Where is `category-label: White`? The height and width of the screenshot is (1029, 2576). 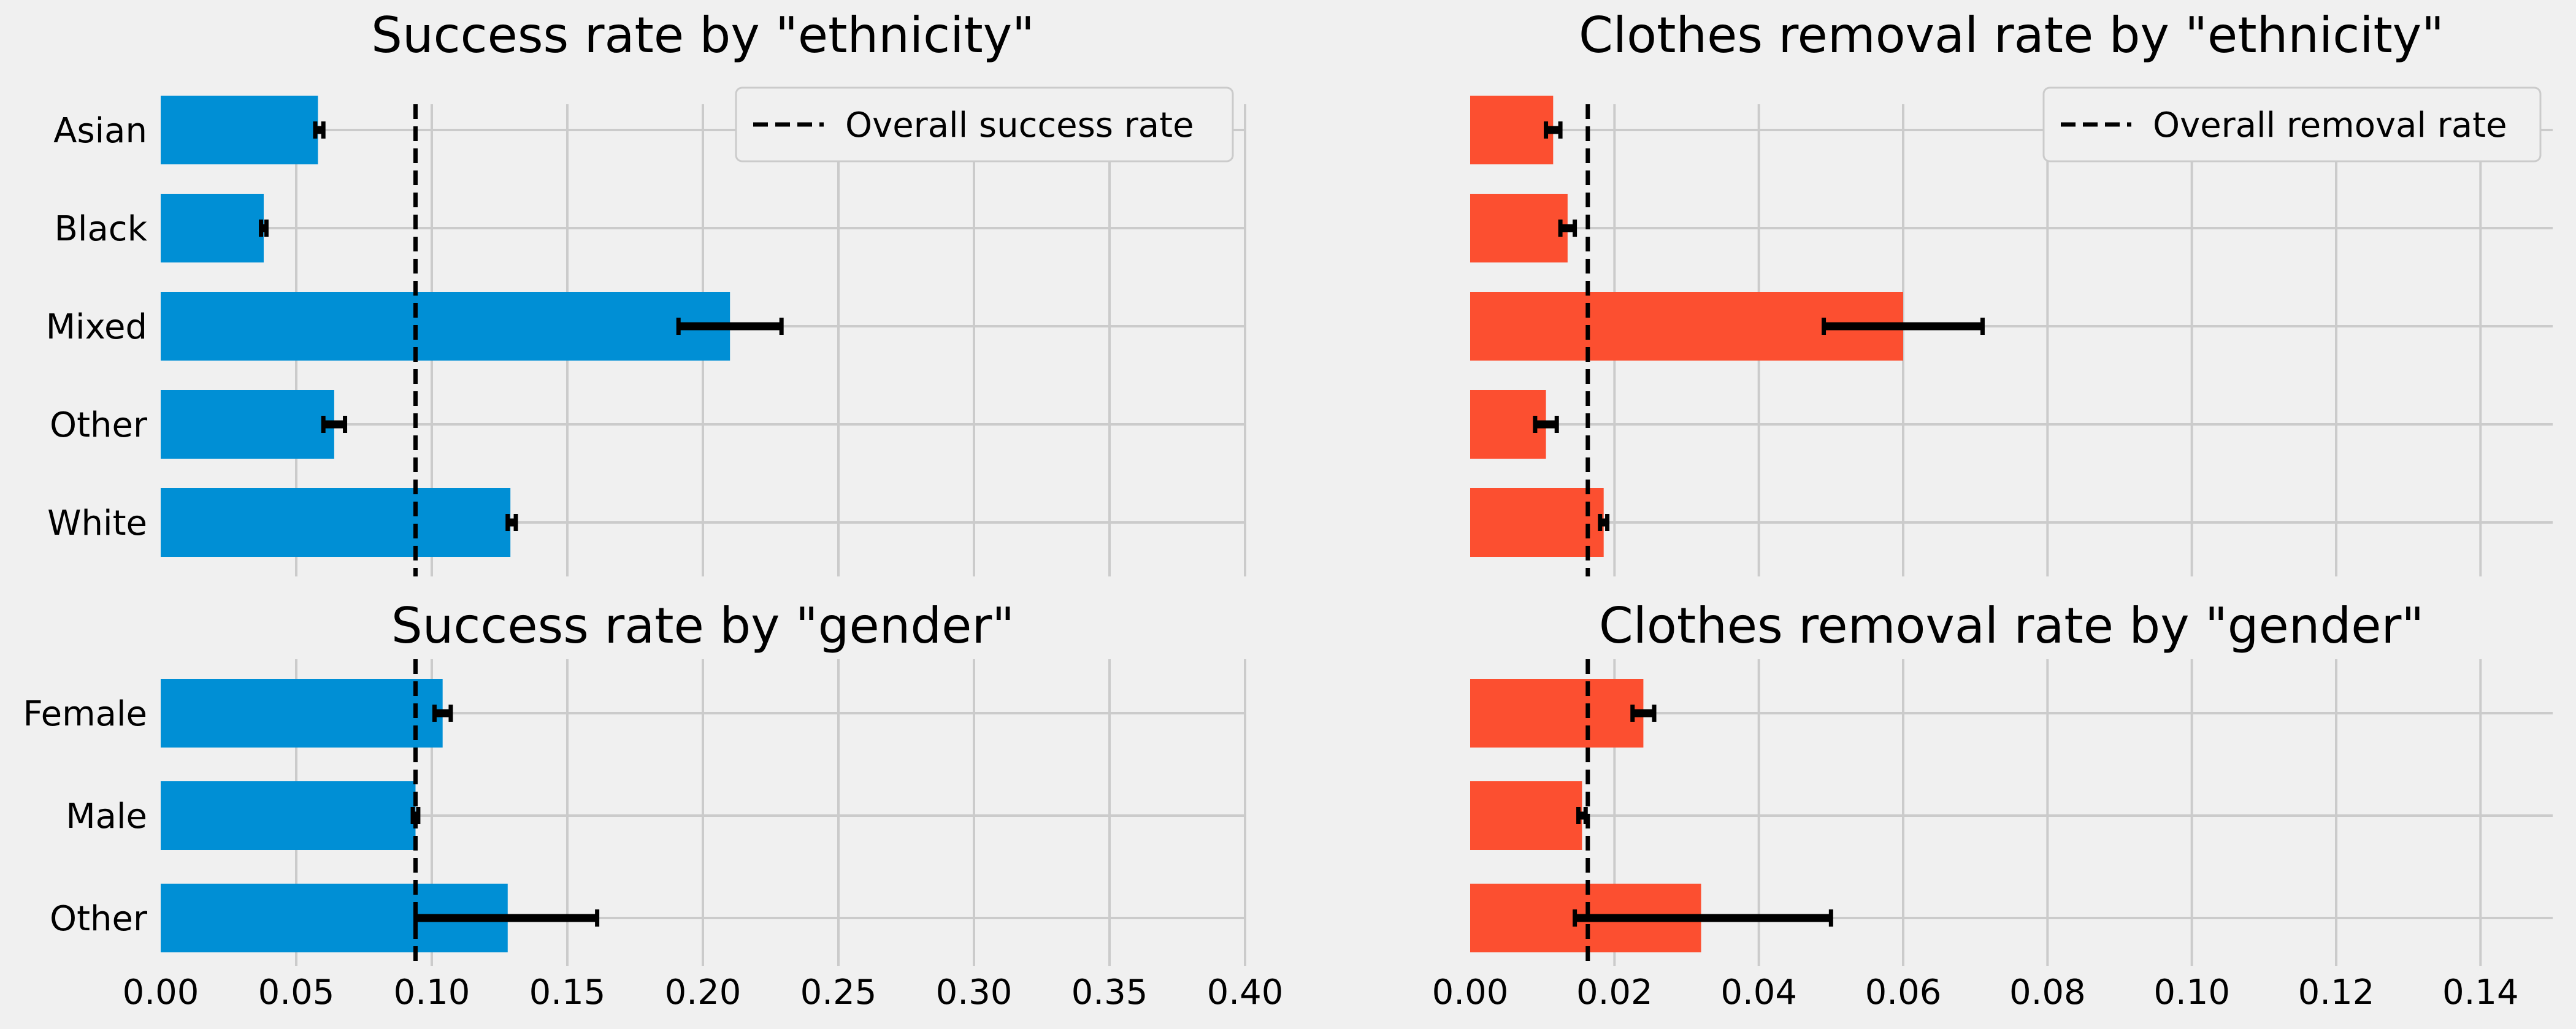
category-label: White is located at coordinates (97, 523).